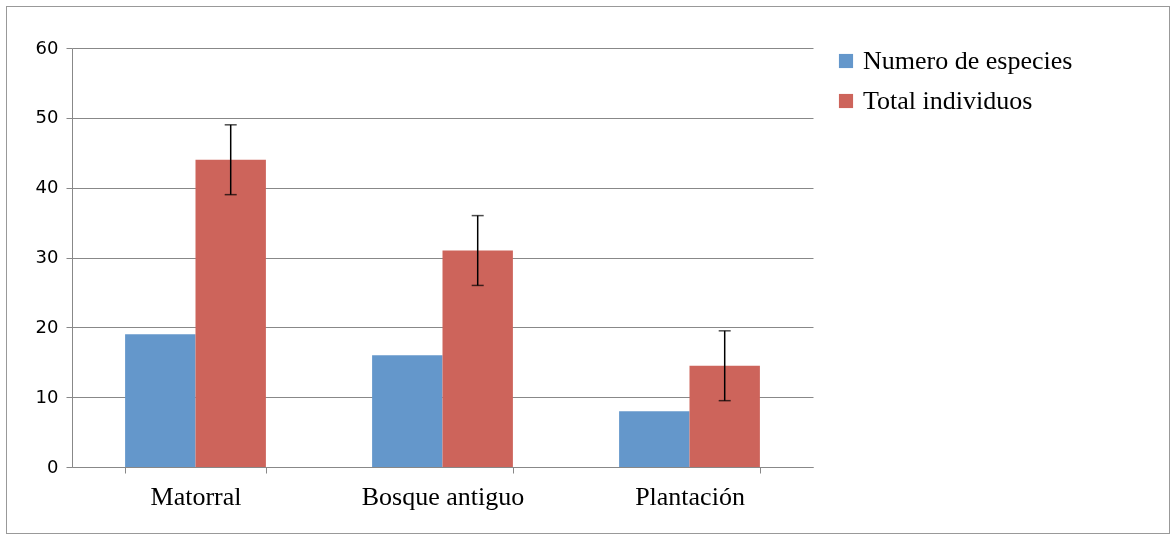 The width and height of the screenshot is (1175, 535). What do you see at coordinates (443, 496) in the screenshot?
I see `x-tick-label: Bosque antiguo` at bounding box center [443, 496].